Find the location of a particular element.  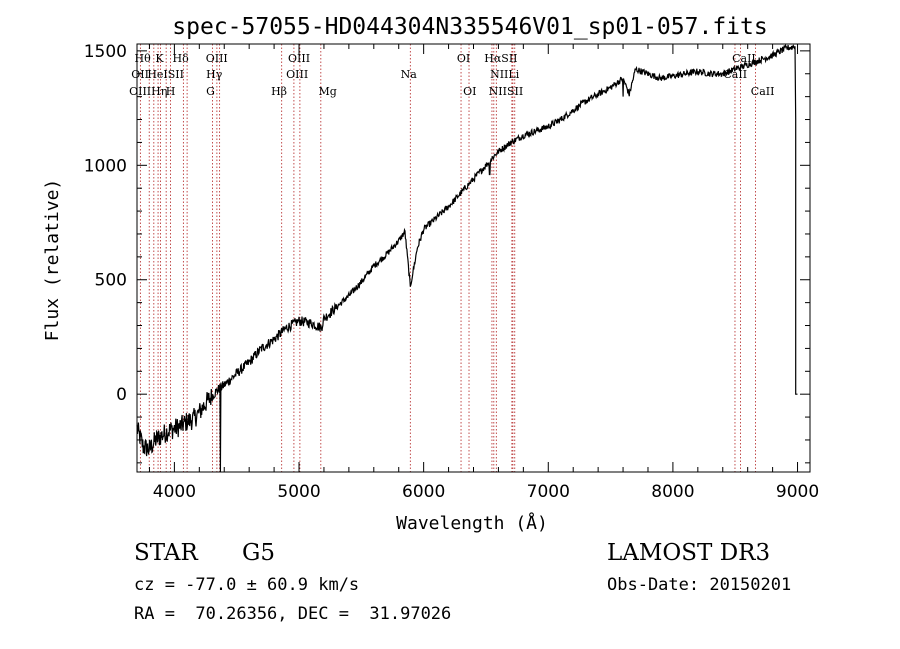

y-tick-label-1500: 1500 is located at coordinates (105, 52).